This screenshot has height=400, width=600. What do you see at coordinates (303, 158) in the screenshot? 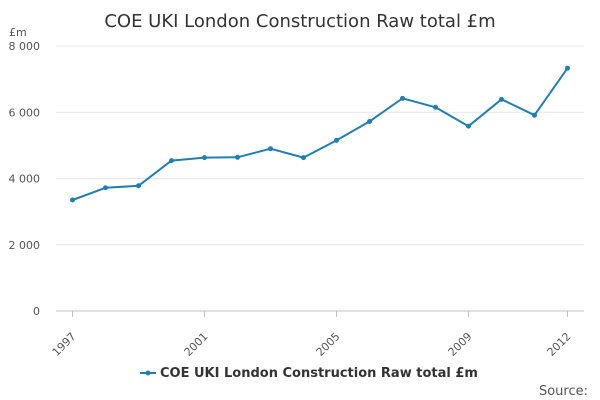
I see `data-point-2004` at bounding box center [303, 158].